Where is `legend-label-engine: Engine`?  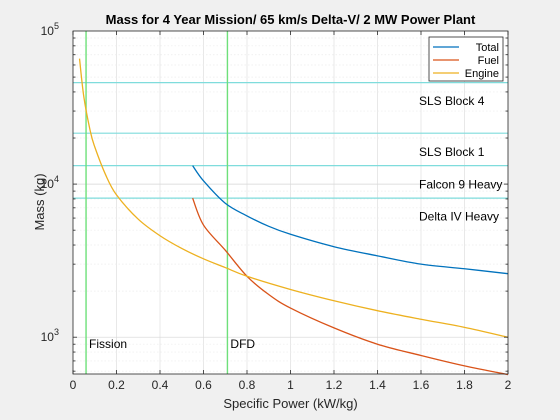 legend-label-engine: Engine is located at coordinates (482, 74).